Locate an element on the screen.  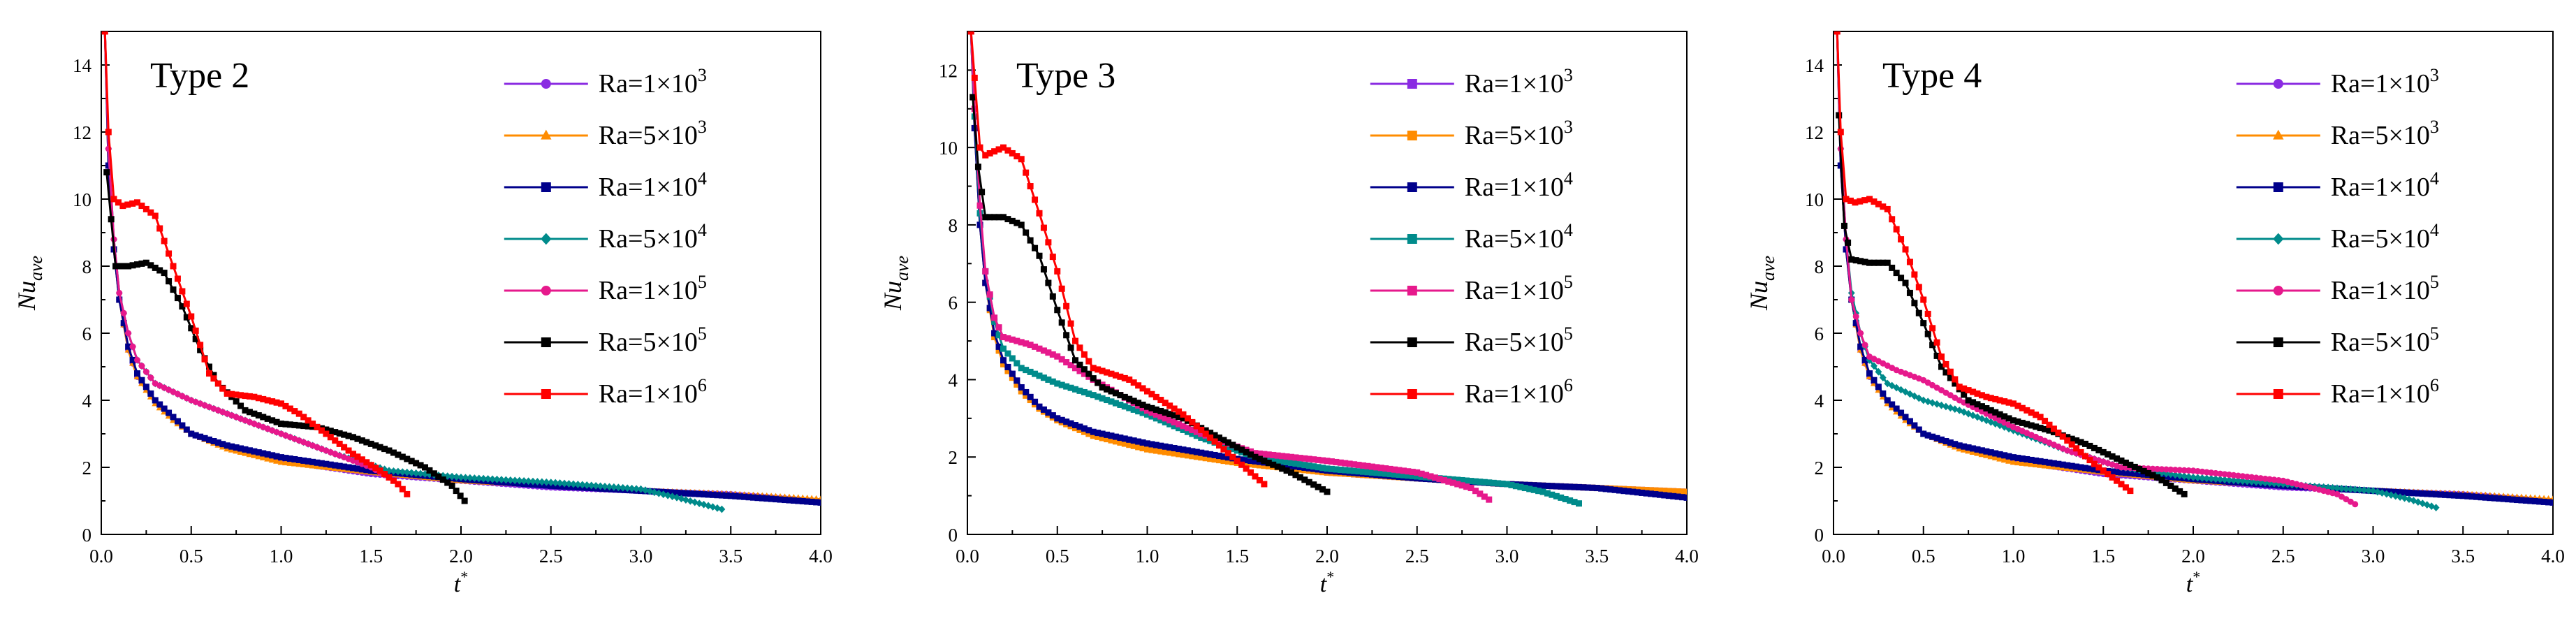
y-tick-label: 0 is located at coordinates (87, 536).